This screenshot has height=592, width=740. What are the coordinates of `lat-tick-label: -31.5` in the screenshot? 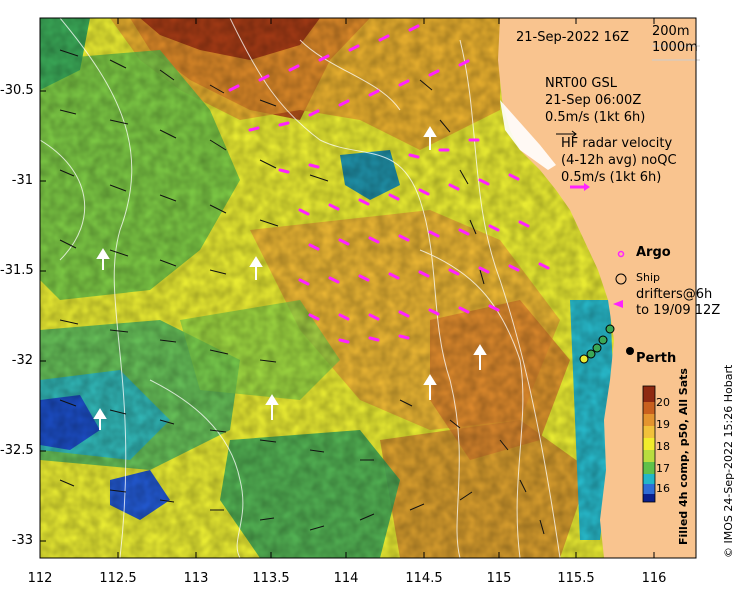 It's located at (17, 270).